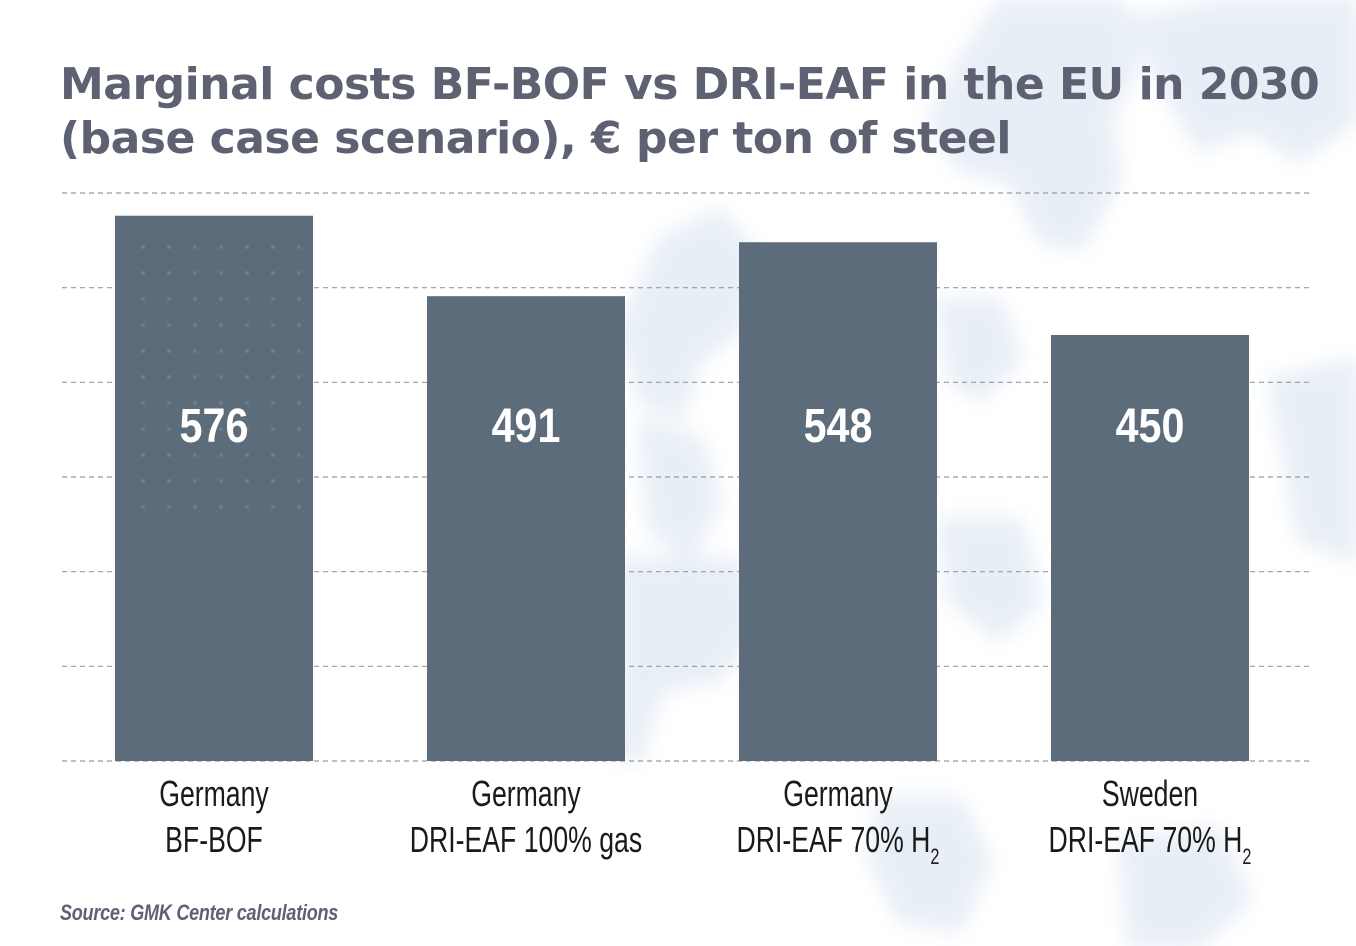 This screenshot has width=1356, height=946. What do you see at coordinates (214, 839) in the screenshot?
I see `category-label-line2: BF-BOF` at bounding box center [214, 839].